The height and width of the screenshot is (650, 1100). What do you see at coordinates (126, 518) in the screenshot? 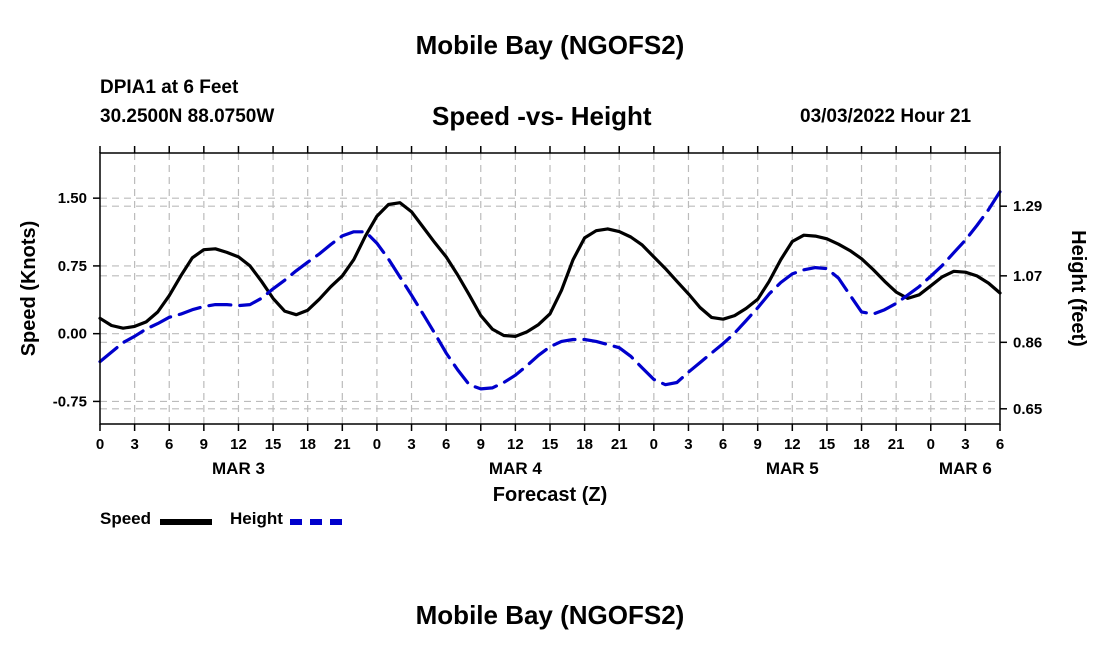
I see `legend-speed-label: Speed` at bounding box center [126, 518].